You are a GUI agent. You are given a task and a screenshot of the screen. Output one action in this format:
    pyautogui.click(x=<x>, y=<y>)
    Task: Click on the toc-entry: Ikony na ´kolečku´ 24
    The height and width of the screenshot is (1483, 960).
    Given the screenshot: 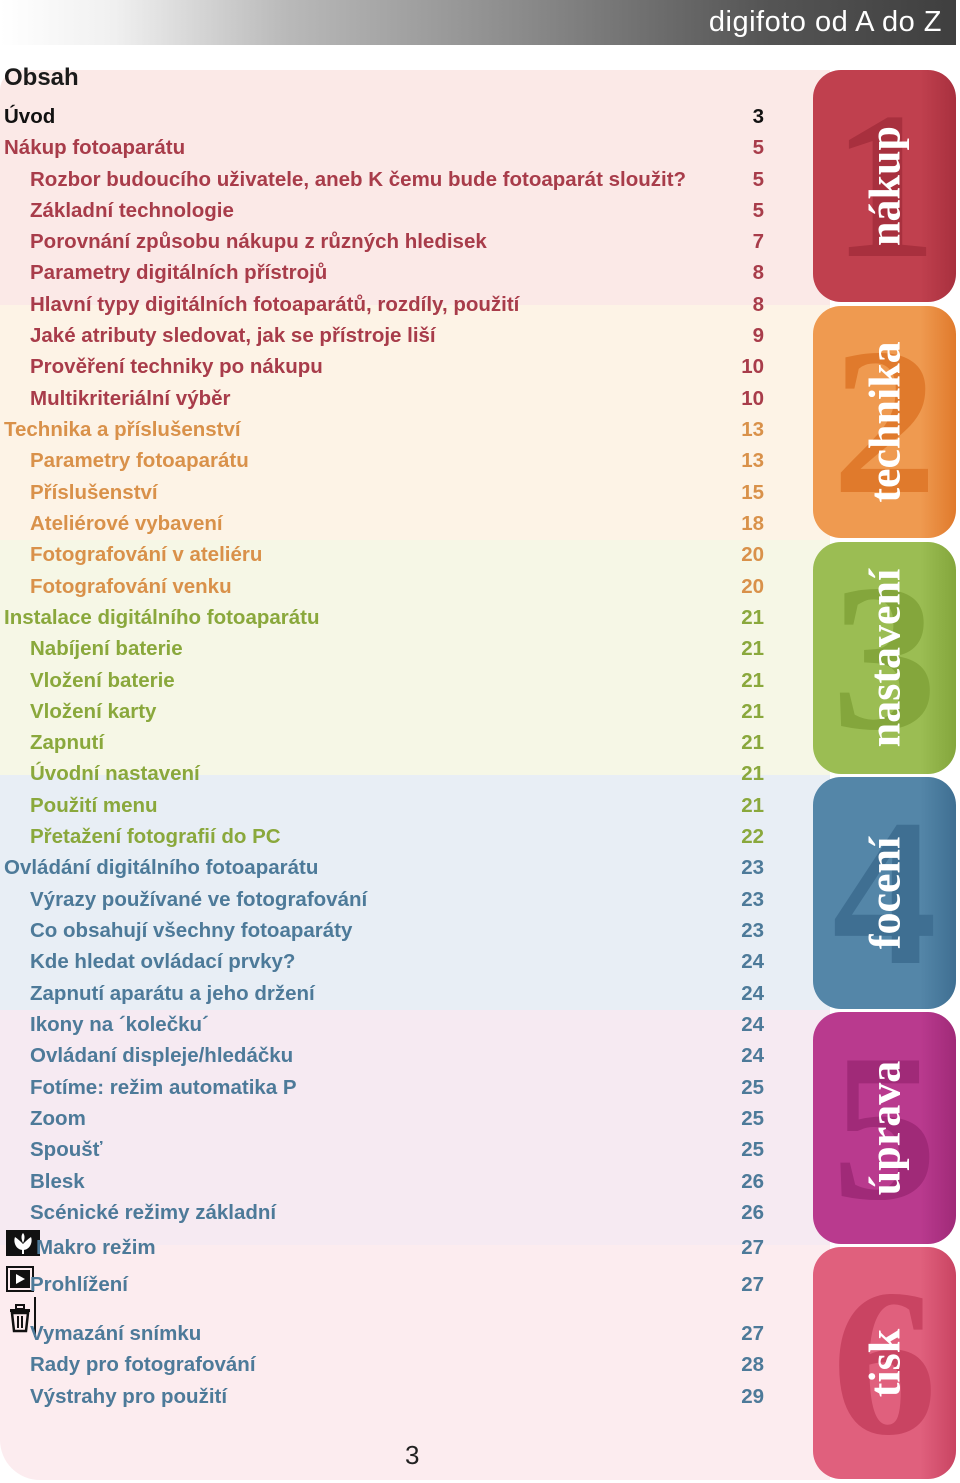 What is the action you would take?
    pyautogui.click(x=385, y=1027)
    